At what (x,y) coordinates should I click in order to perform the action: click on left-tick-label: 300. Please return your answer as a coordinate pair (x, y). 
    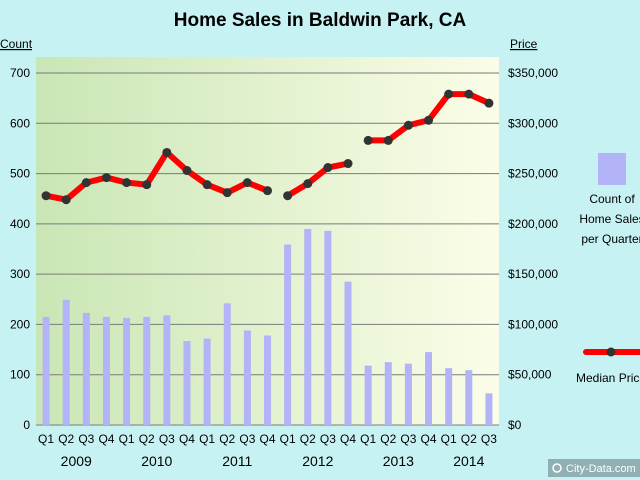
    Looking at the image, I should click on (20, 274).